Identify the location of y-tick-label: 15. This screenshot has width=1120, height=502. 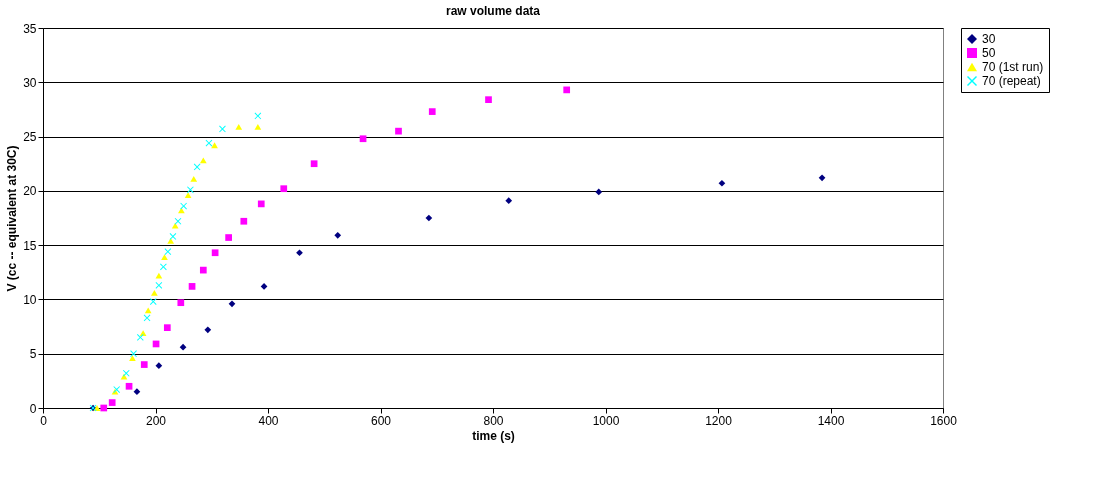
(30, 245).